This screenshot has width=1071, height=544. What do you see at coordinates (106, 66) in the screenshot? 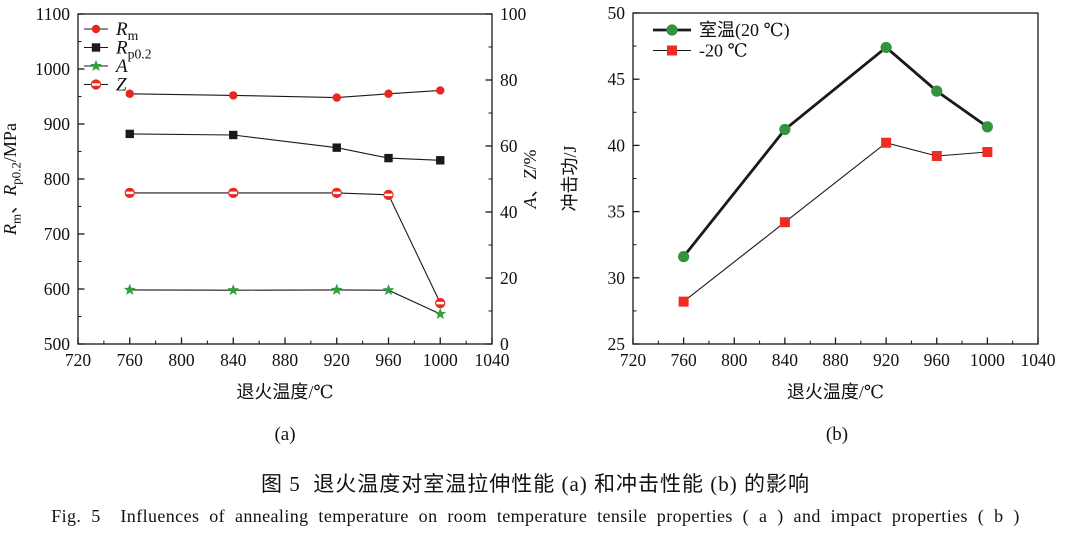
I see `legend-item-a: A` at bounding box center [106, 66].